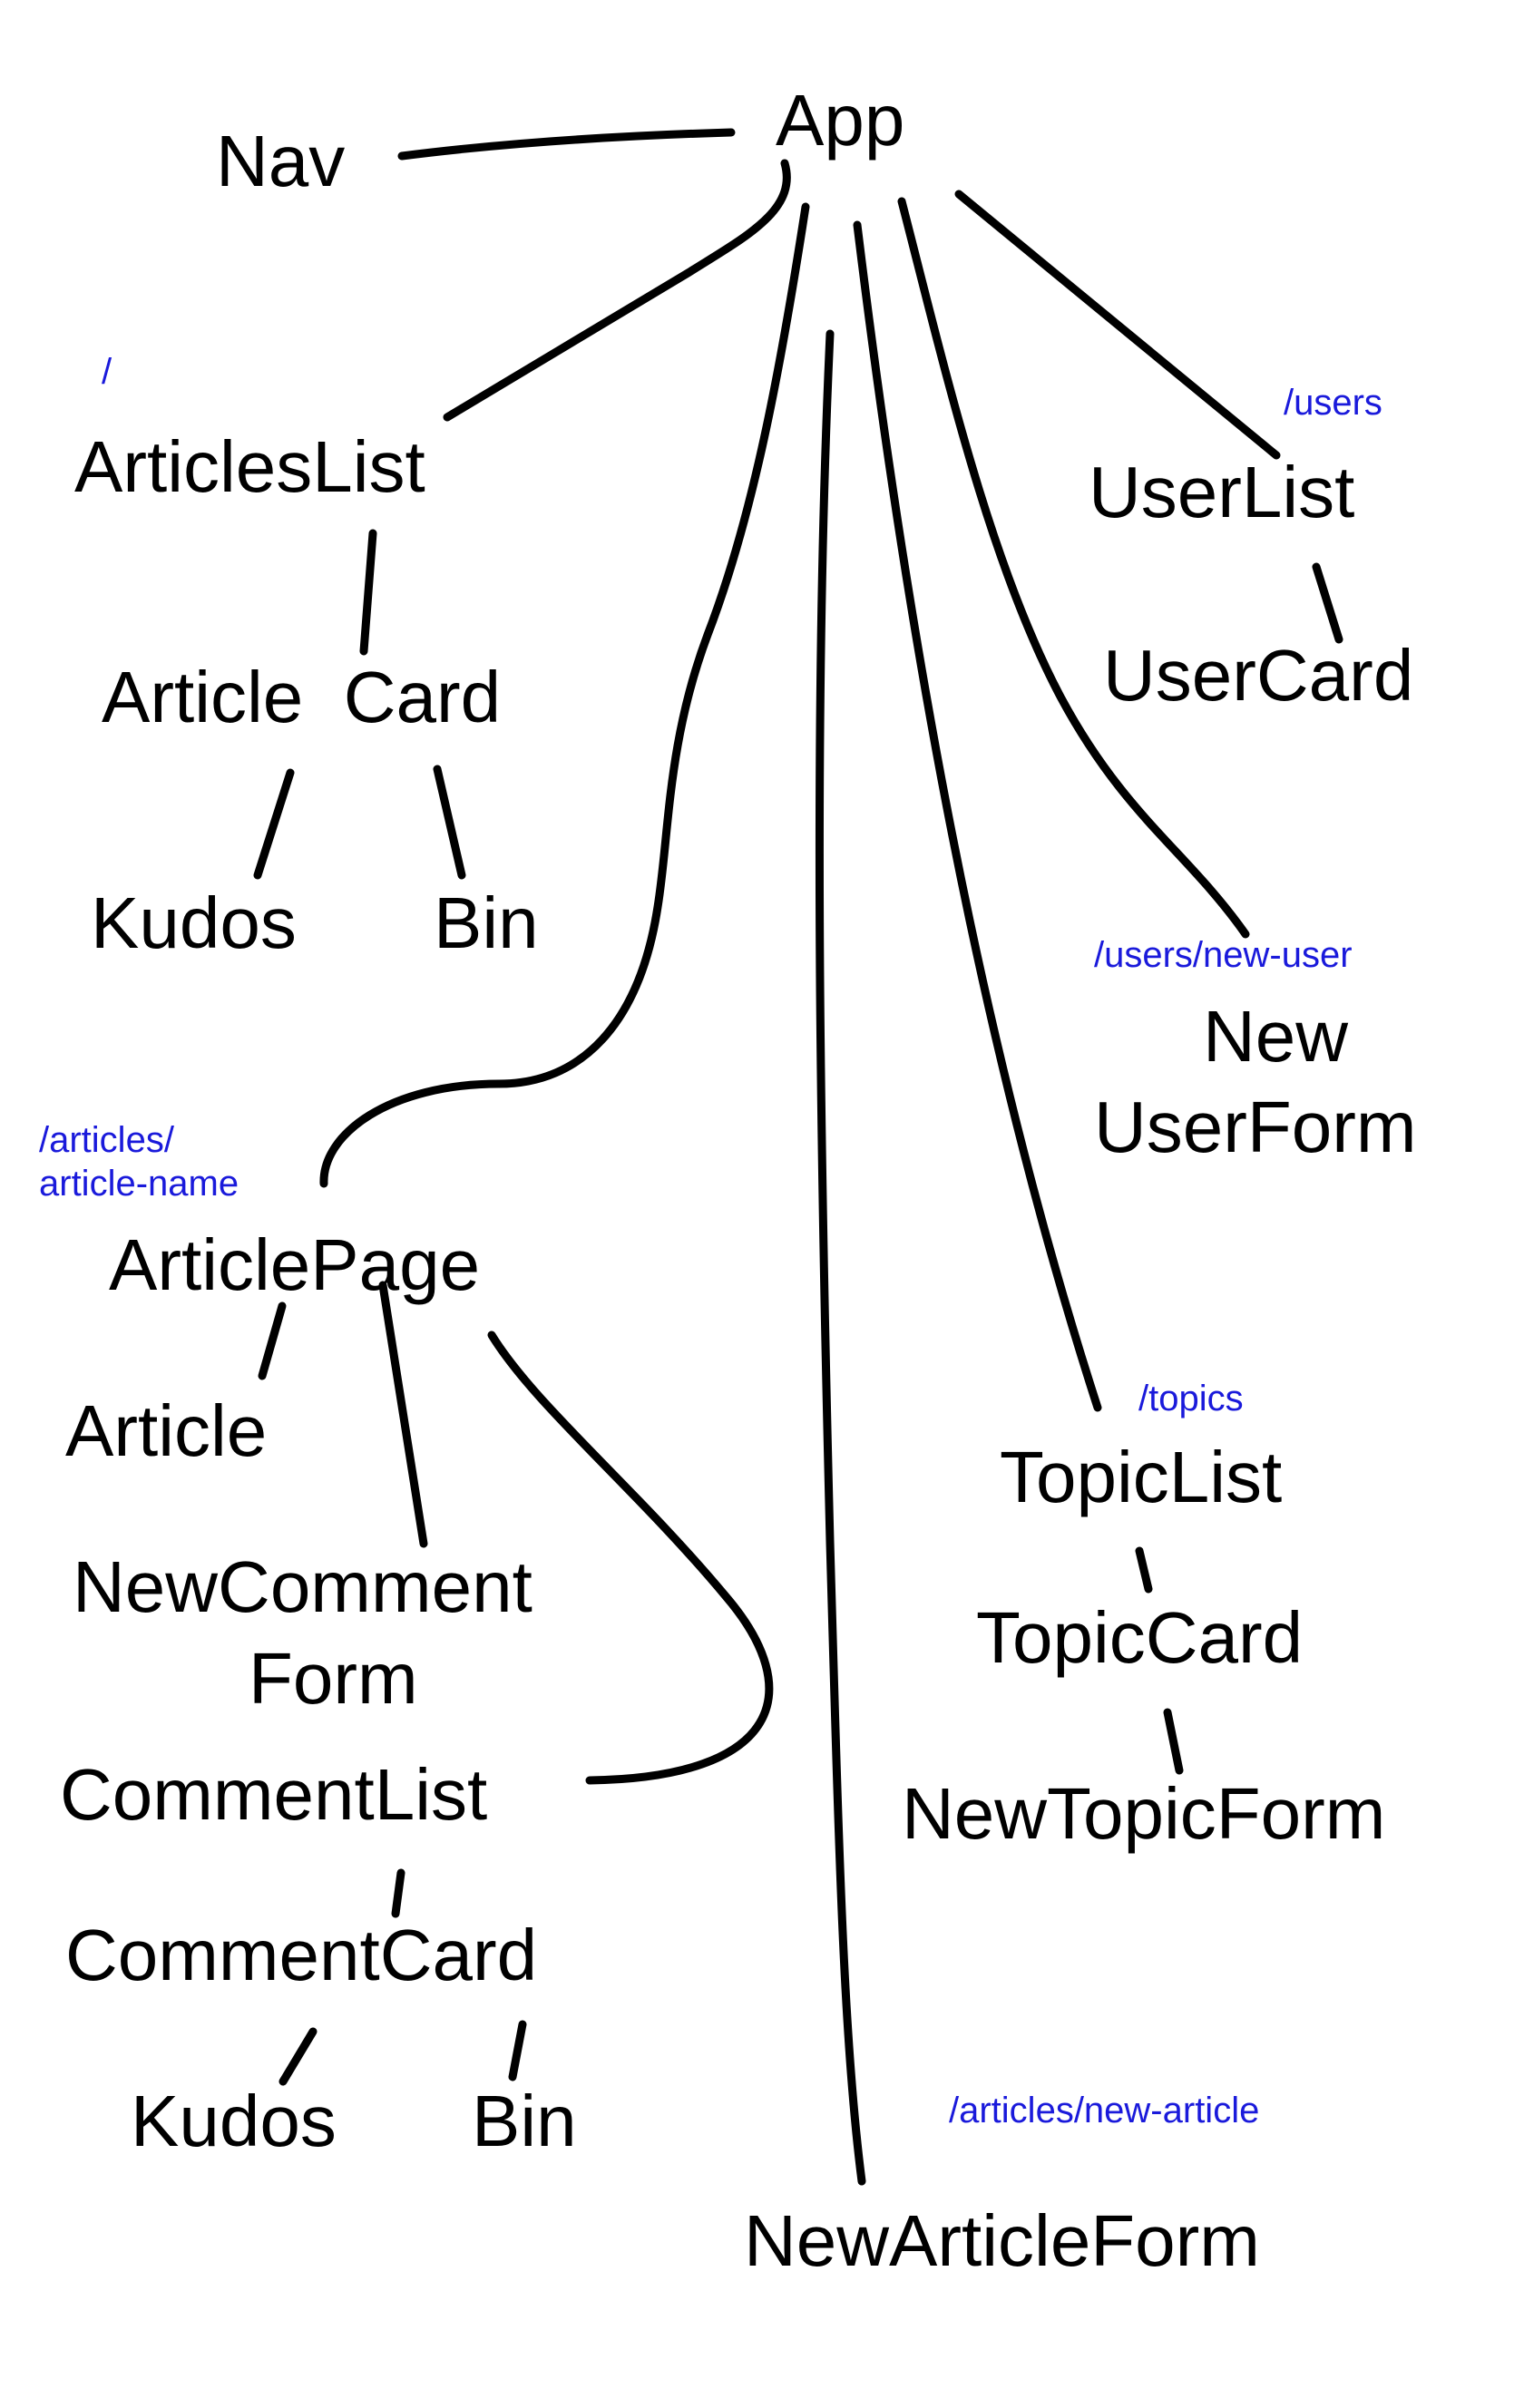 The image size is (1524, 2408). Describe the element at coordinates (368, 592) in the screenshot. I see `edge-articleslist-articlecard` at that location.